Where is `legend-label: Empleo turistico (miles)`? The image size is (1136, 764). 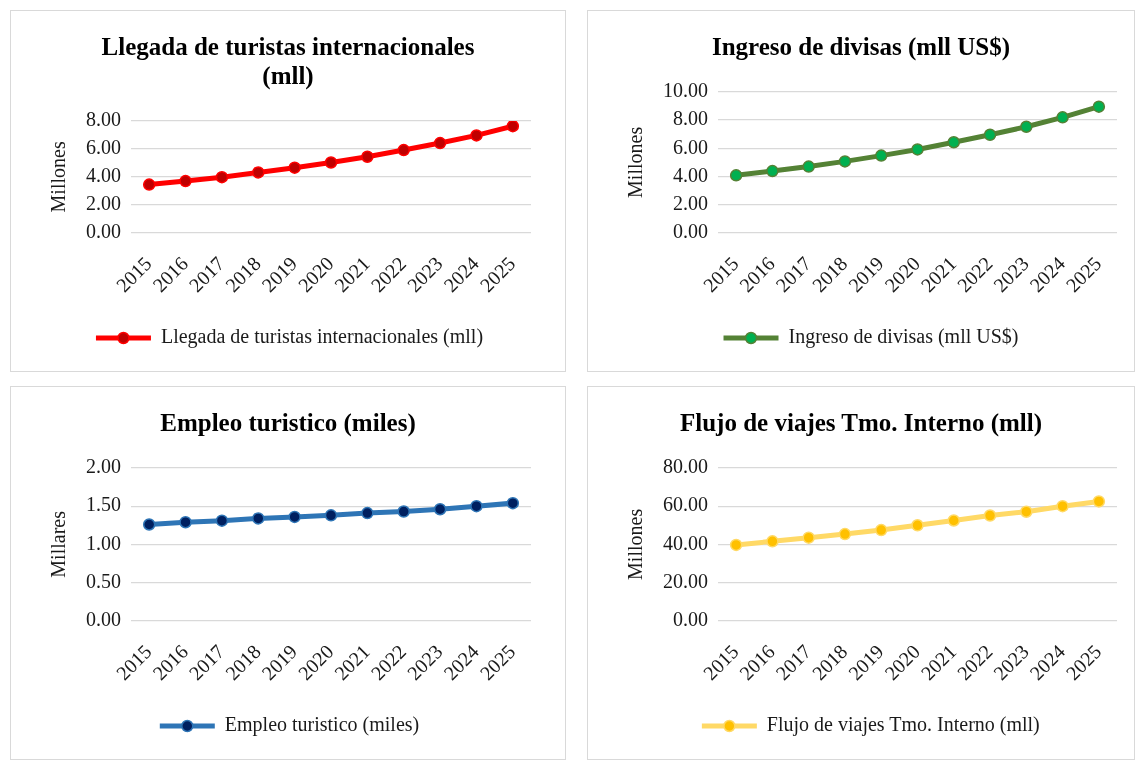 legend-label: Empleo turistico (miles) is located at coordinates (322, 725).